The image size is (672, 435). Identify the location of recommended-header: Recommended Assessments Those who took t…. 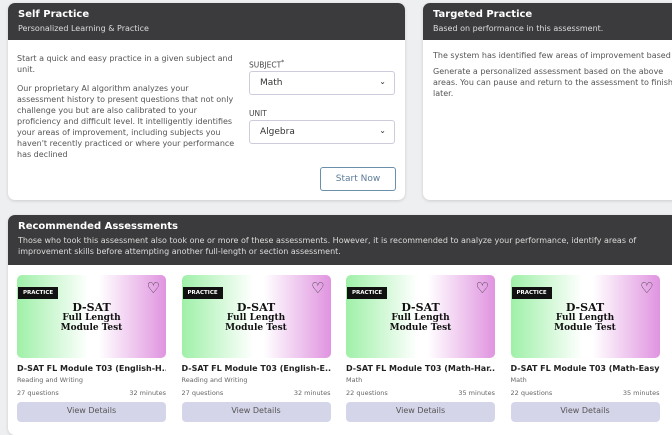
(340, 240).